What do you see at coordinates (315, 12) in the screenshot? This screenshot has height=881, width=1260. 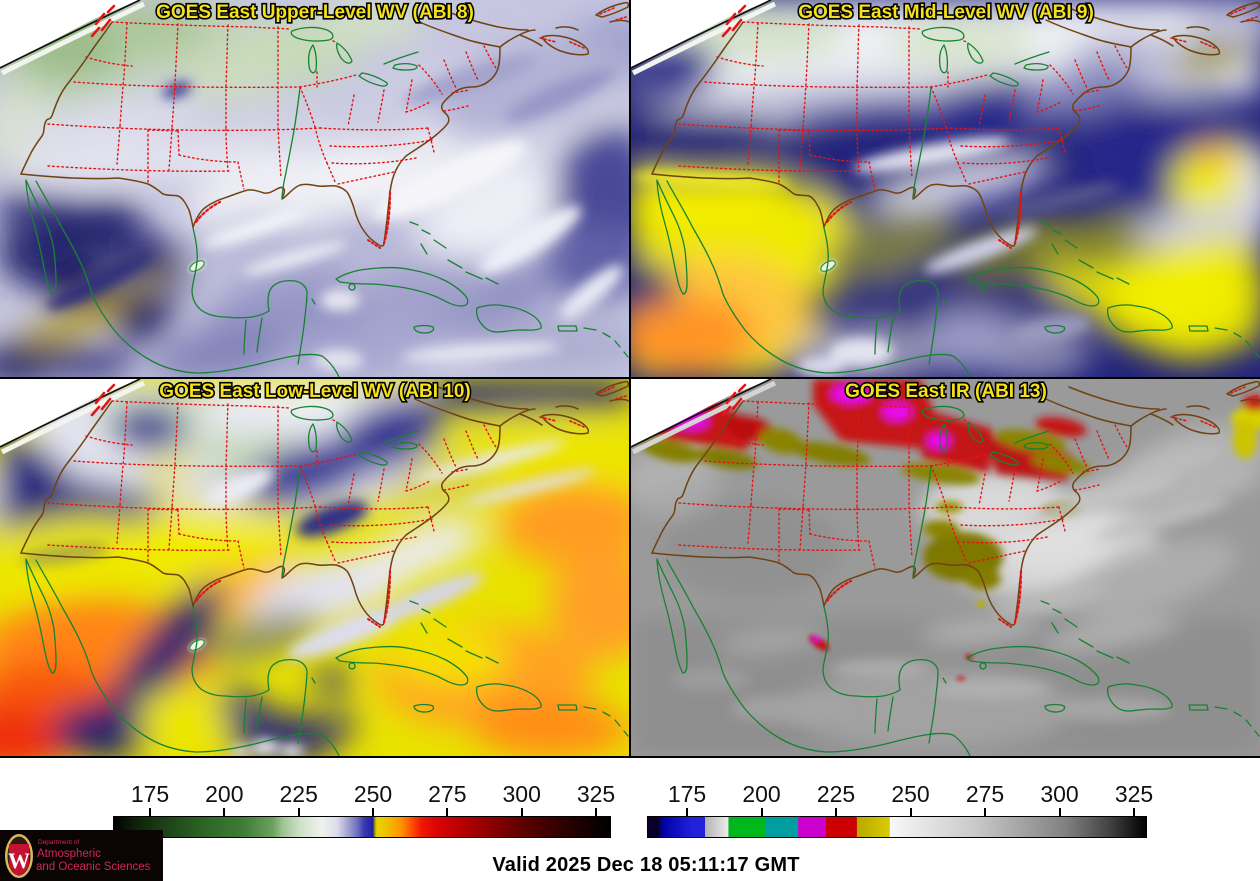 I see `svg-text:GOES East Upper-Level WV (ABI: GOES East Upper-Level WV (ABI 8)` at bounding box center [315, 12].